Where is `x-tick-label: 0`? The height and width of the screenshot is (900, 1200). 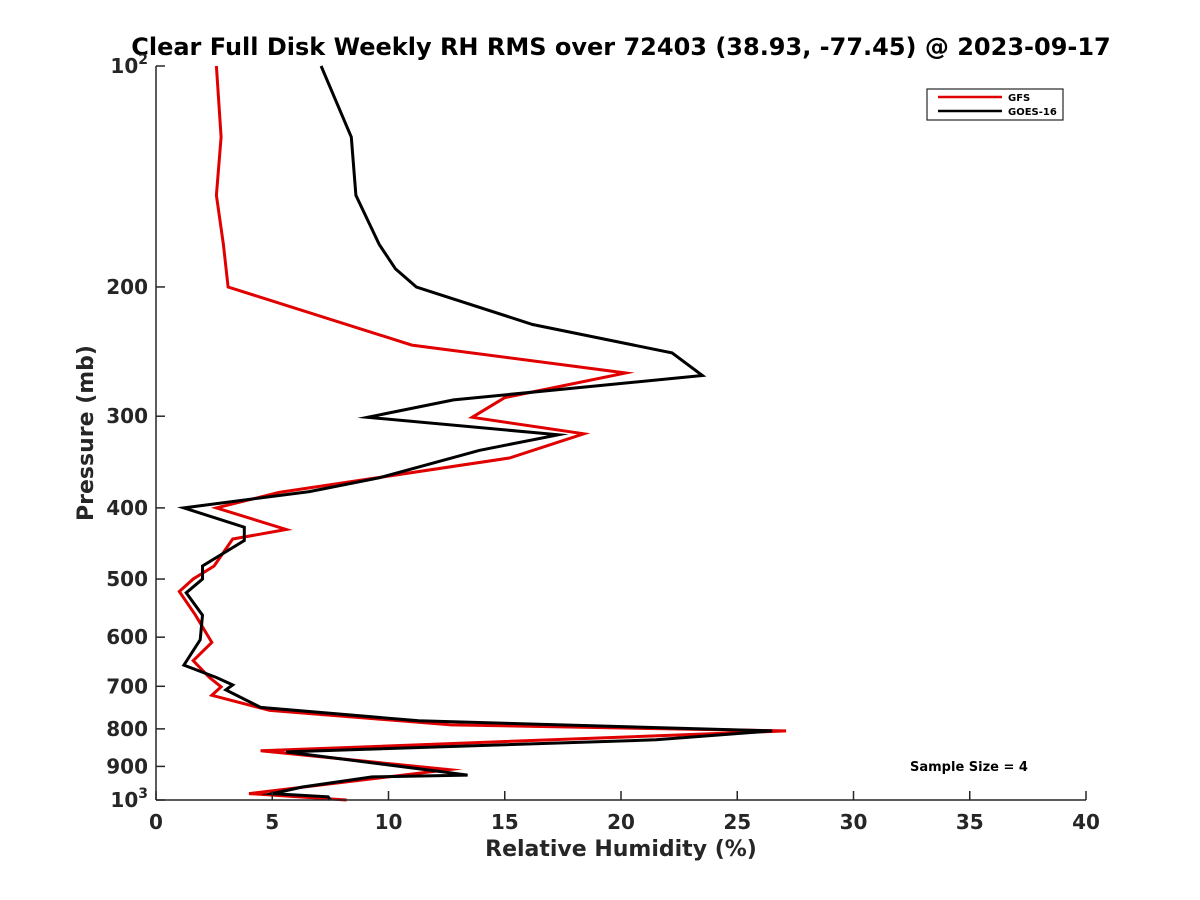
x-tick-label: 0 is located at coordinates (156, 822).